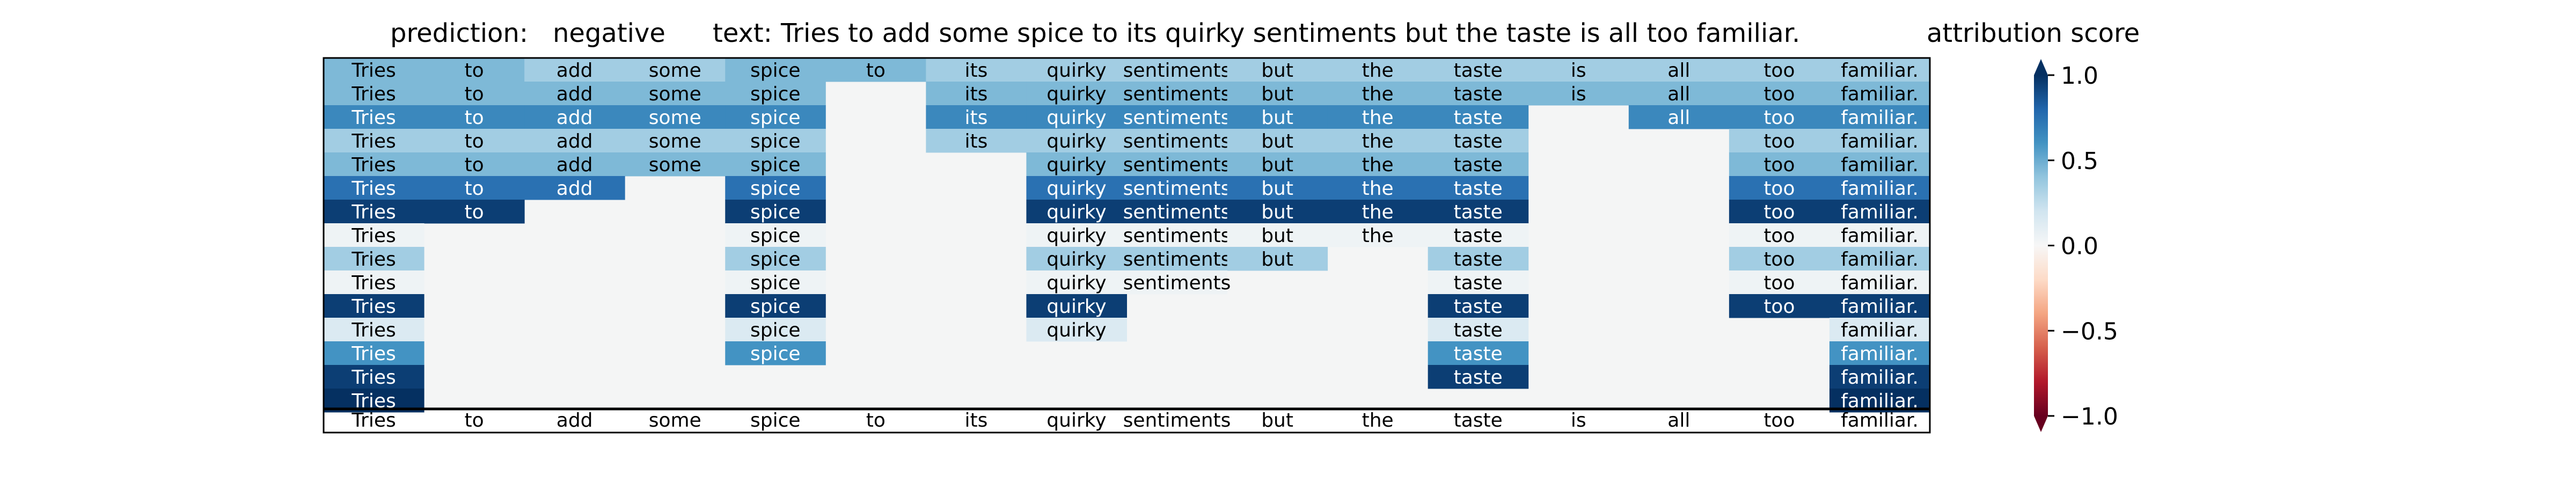 Image resolution: width=2576 pixels, height=483 pixels. What do you see at coordinates (742, 33) in the screenshot?
I see `title-text-label: text:` at bounding box center [742, 33].